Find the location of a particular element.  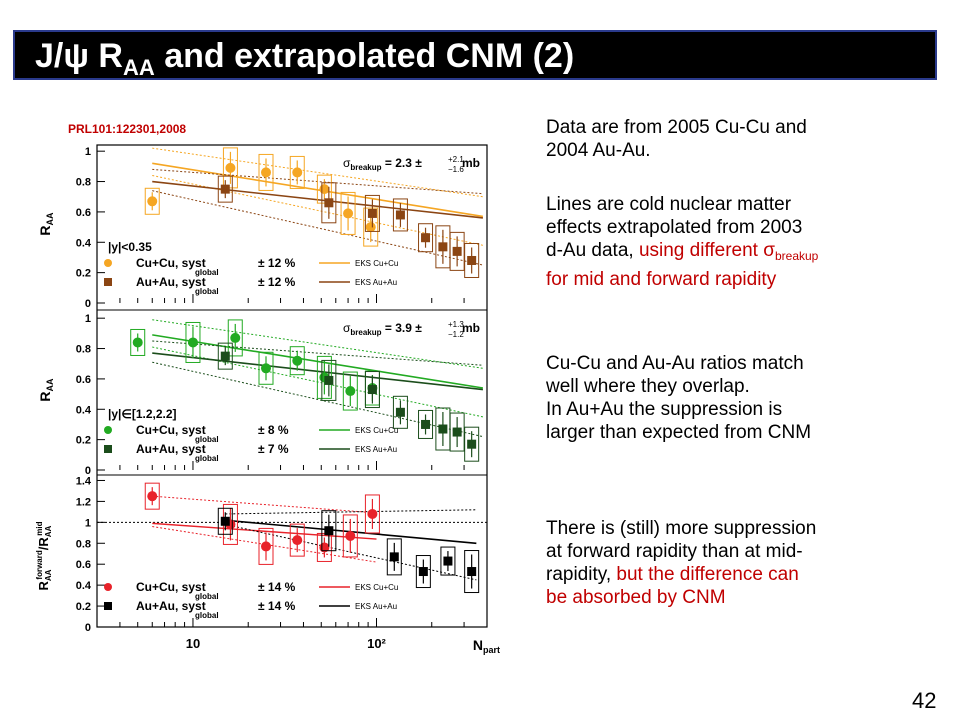

sigma-lower: −1.2 is located at coordinates (456, 334).